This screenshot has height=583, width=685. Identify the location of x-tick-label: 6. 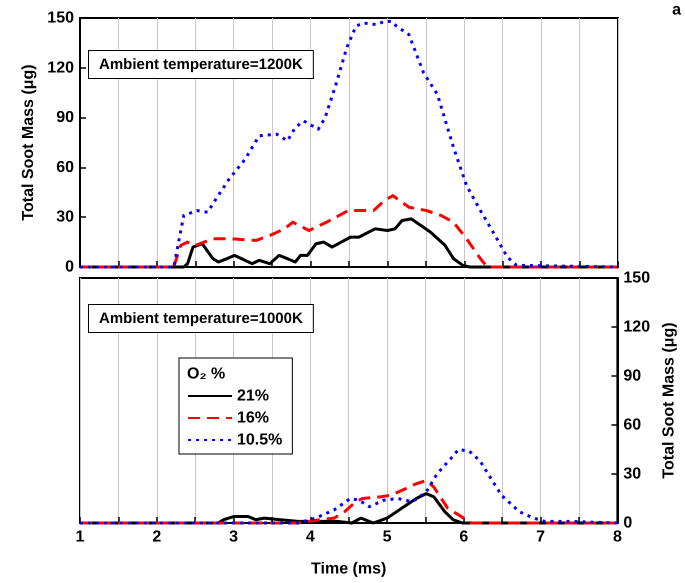
(463, 537).